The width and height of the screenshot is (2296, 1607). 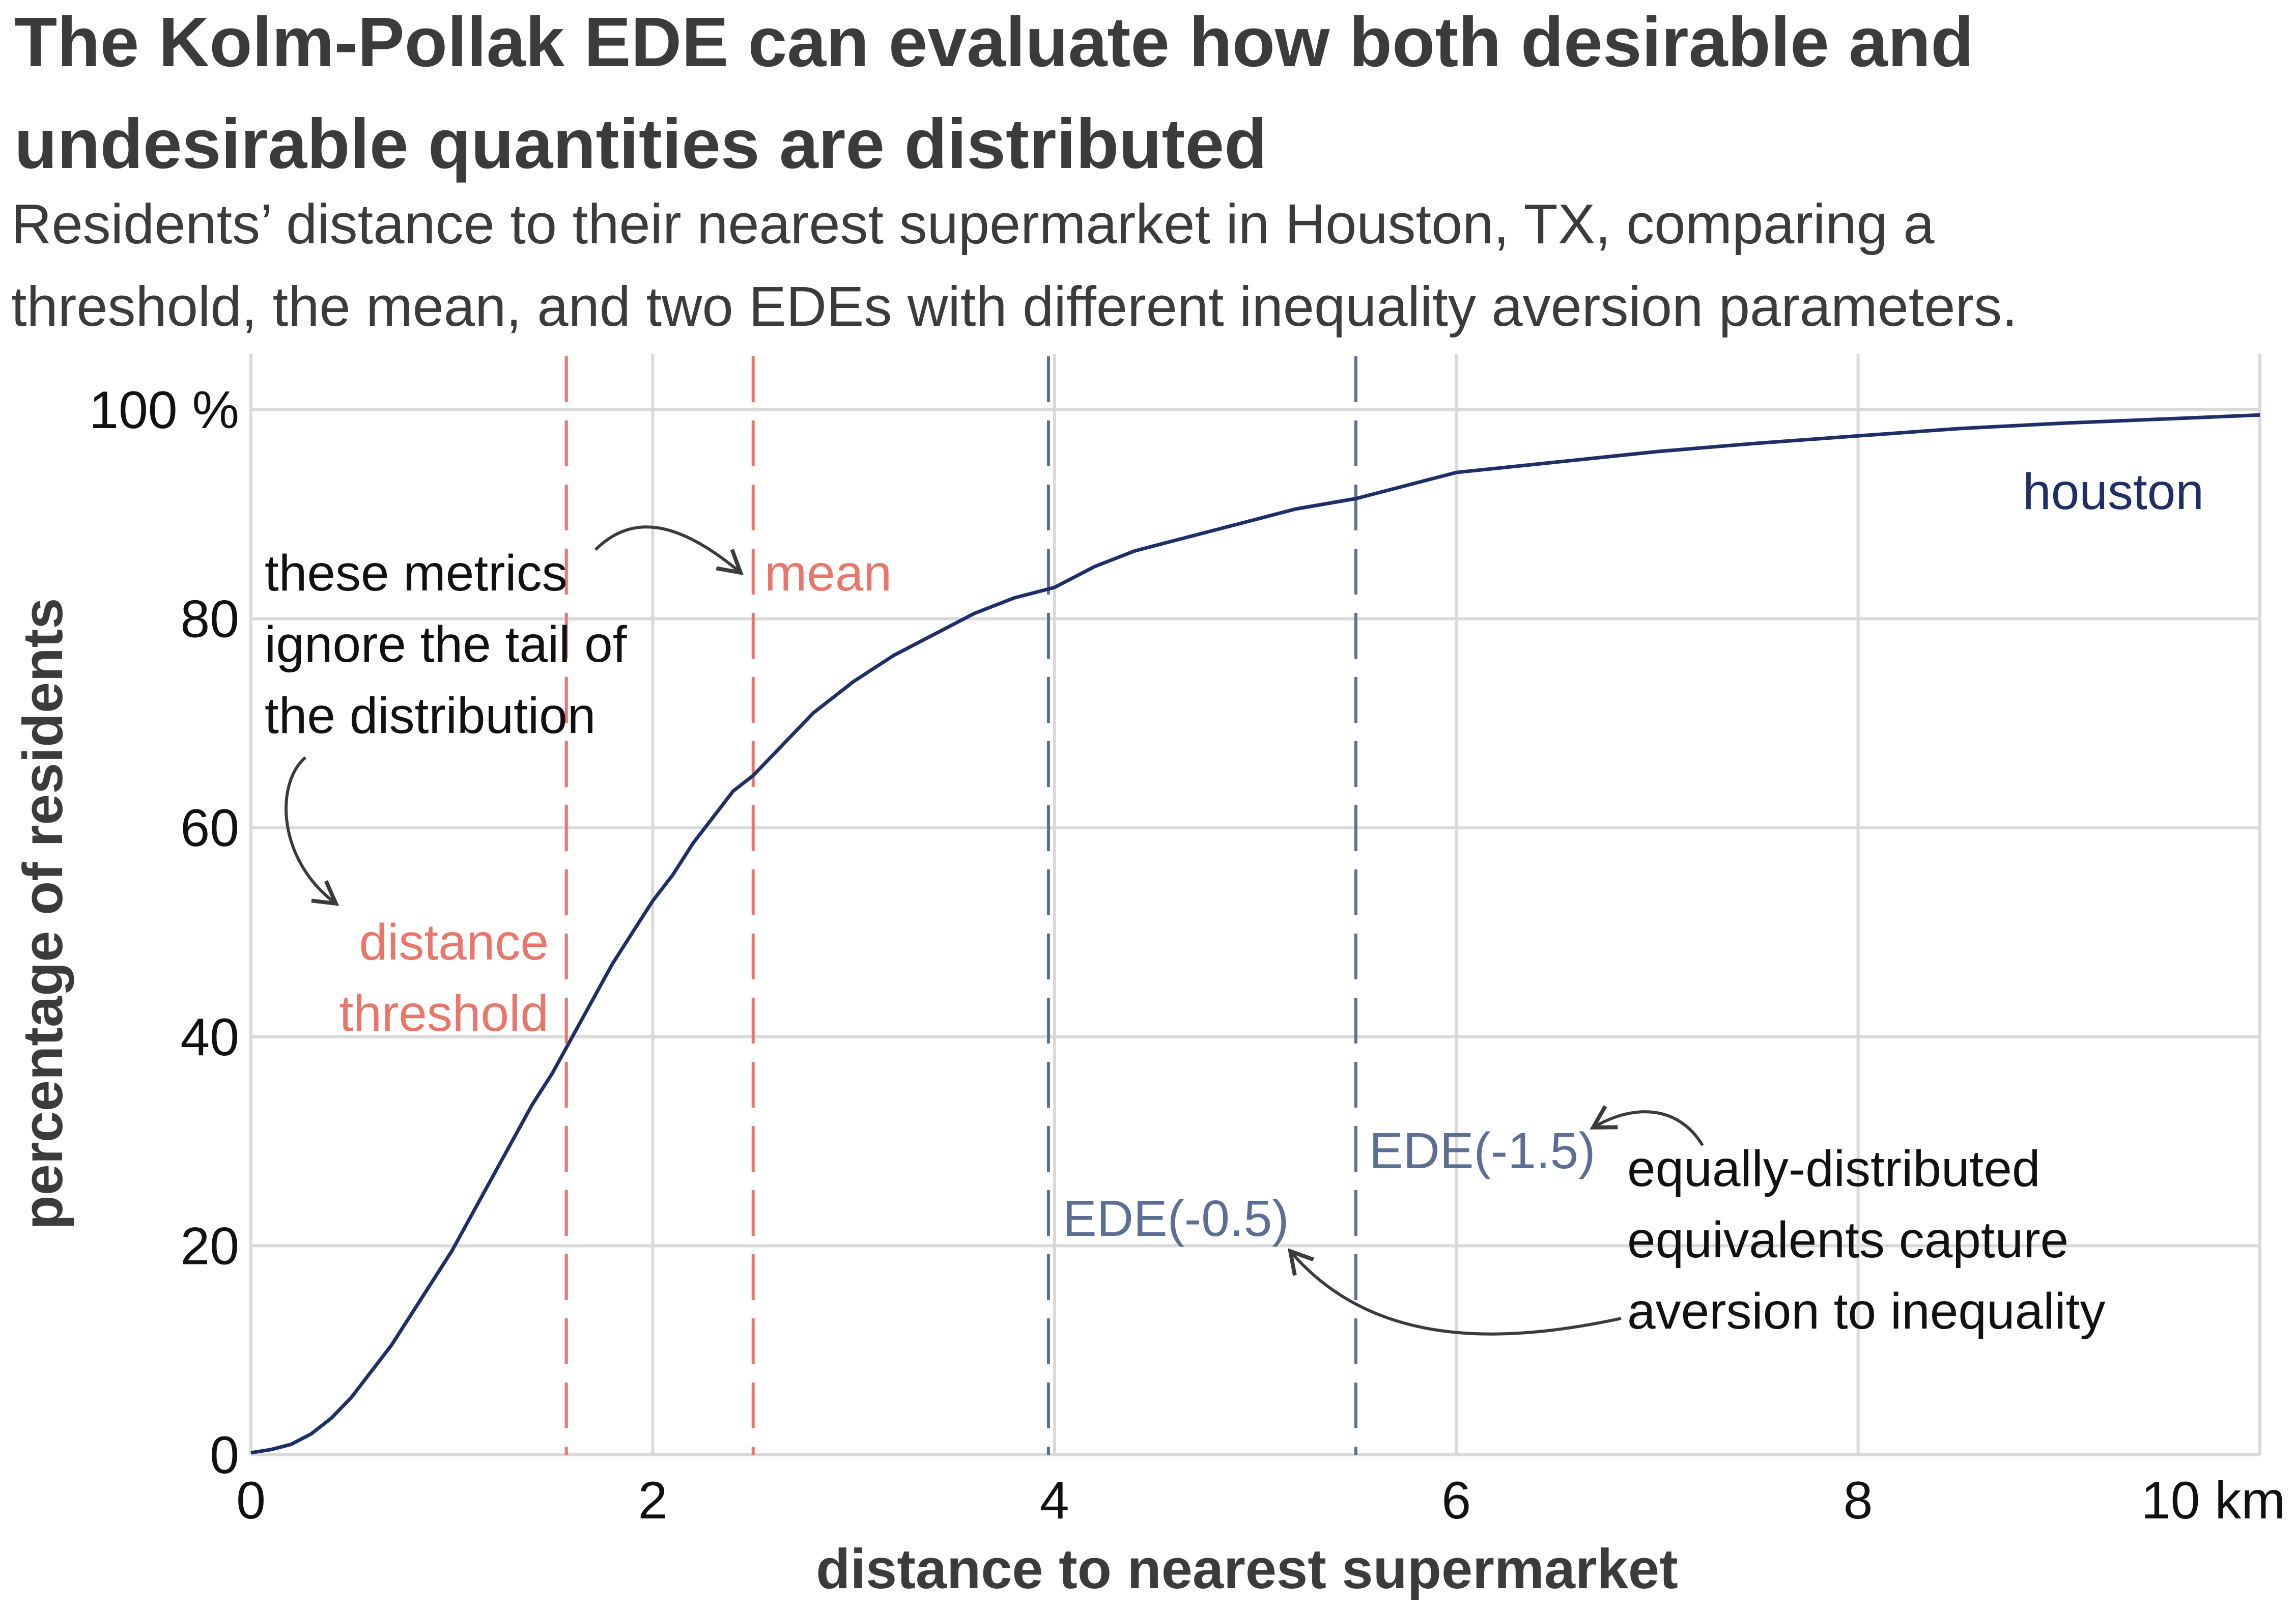 I want to click on ede-note-line-1: equally-distributed, so click(x=1833, y=1169).